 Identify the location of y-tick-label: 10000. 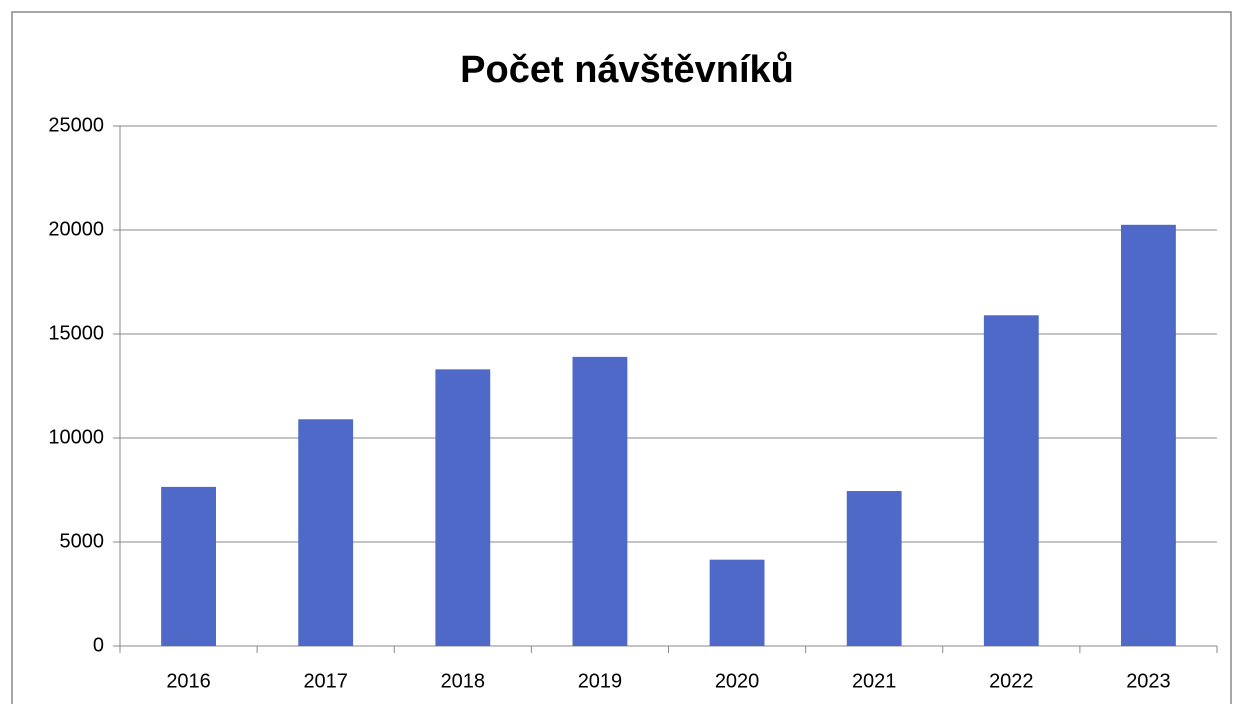
(76, 437).